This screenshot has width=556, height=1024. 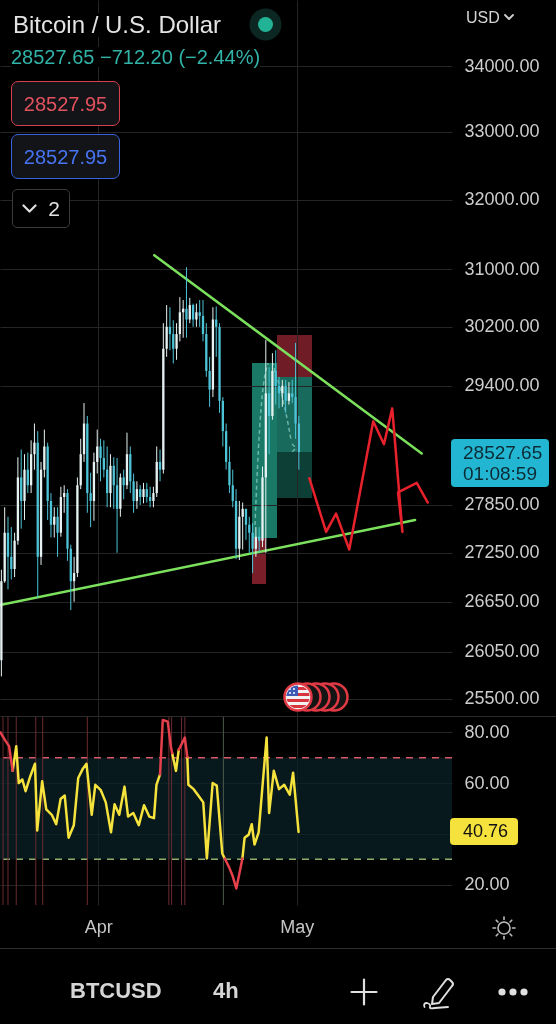 I want to click on value-tag: 40.76, so click(x=484, y=832).